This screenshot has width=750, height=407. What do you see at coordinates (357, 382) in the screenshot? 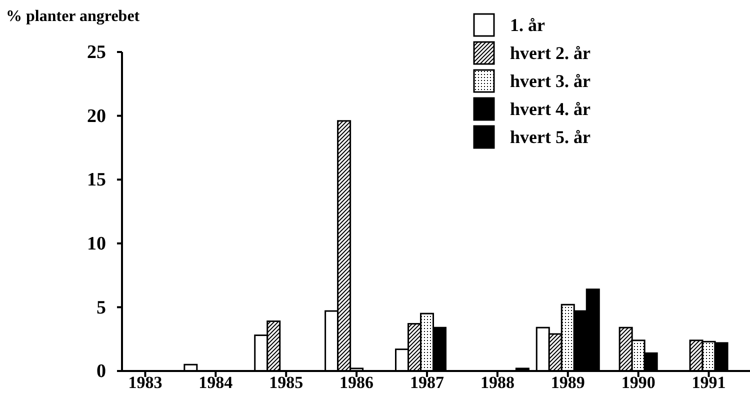
I see `x-tick-label: 1986` at bounding box center [357, 382].